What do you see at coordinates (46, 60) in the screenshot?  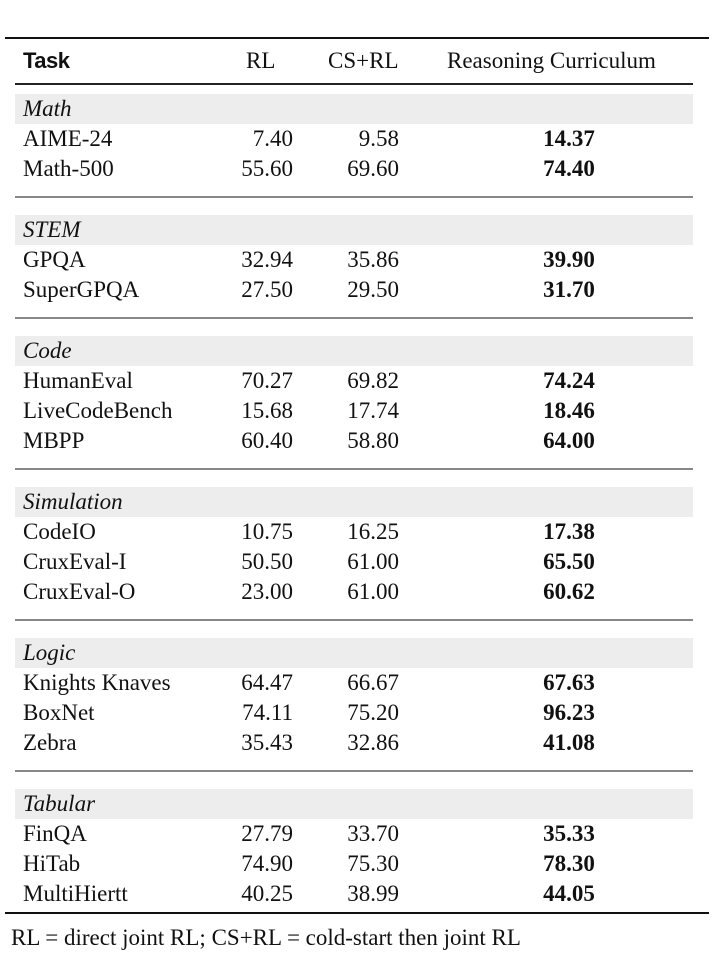 I see `header-task: Task` at bounding box center [46, 60].